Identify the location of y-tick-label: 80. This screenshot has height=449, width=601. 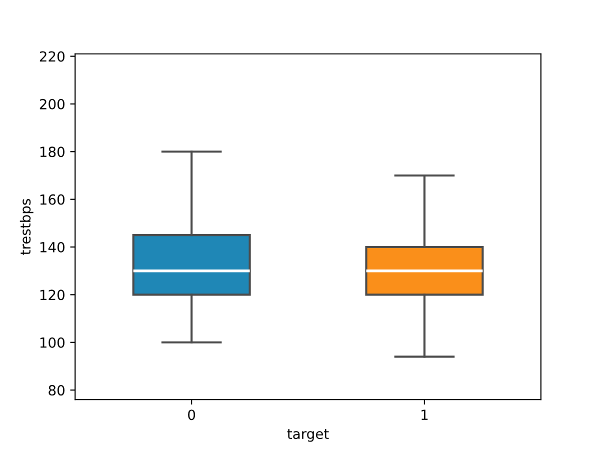
(56, 390).